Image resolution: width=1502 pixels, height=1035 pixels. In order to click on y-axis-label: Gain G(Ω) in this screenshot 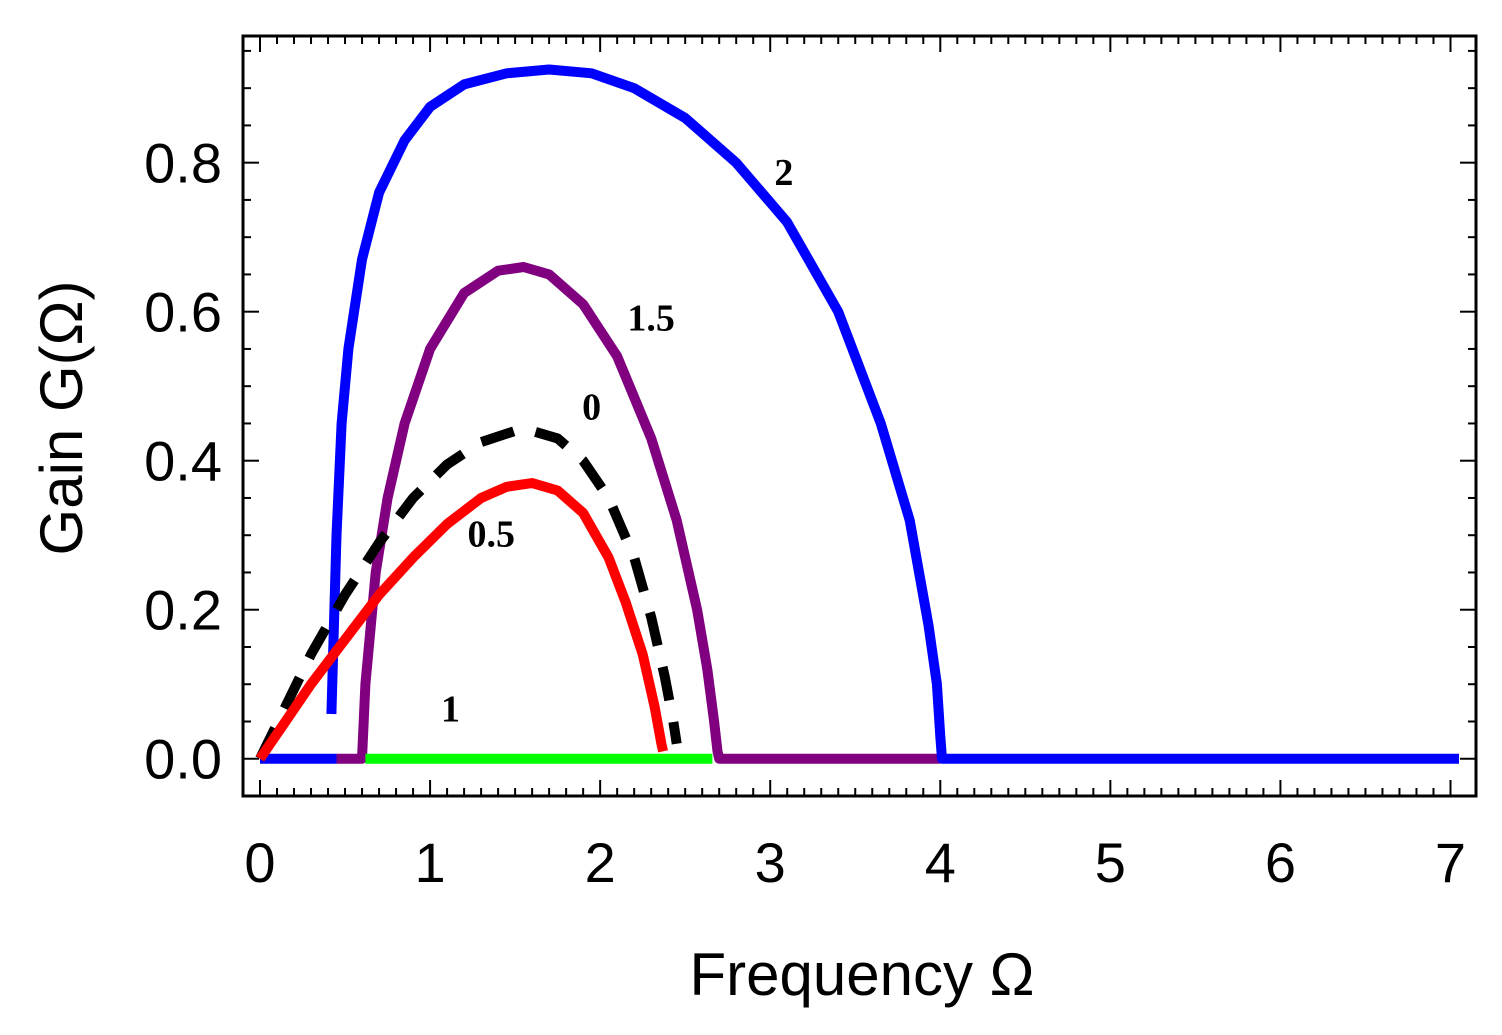, I will do `click(61, 418)`.